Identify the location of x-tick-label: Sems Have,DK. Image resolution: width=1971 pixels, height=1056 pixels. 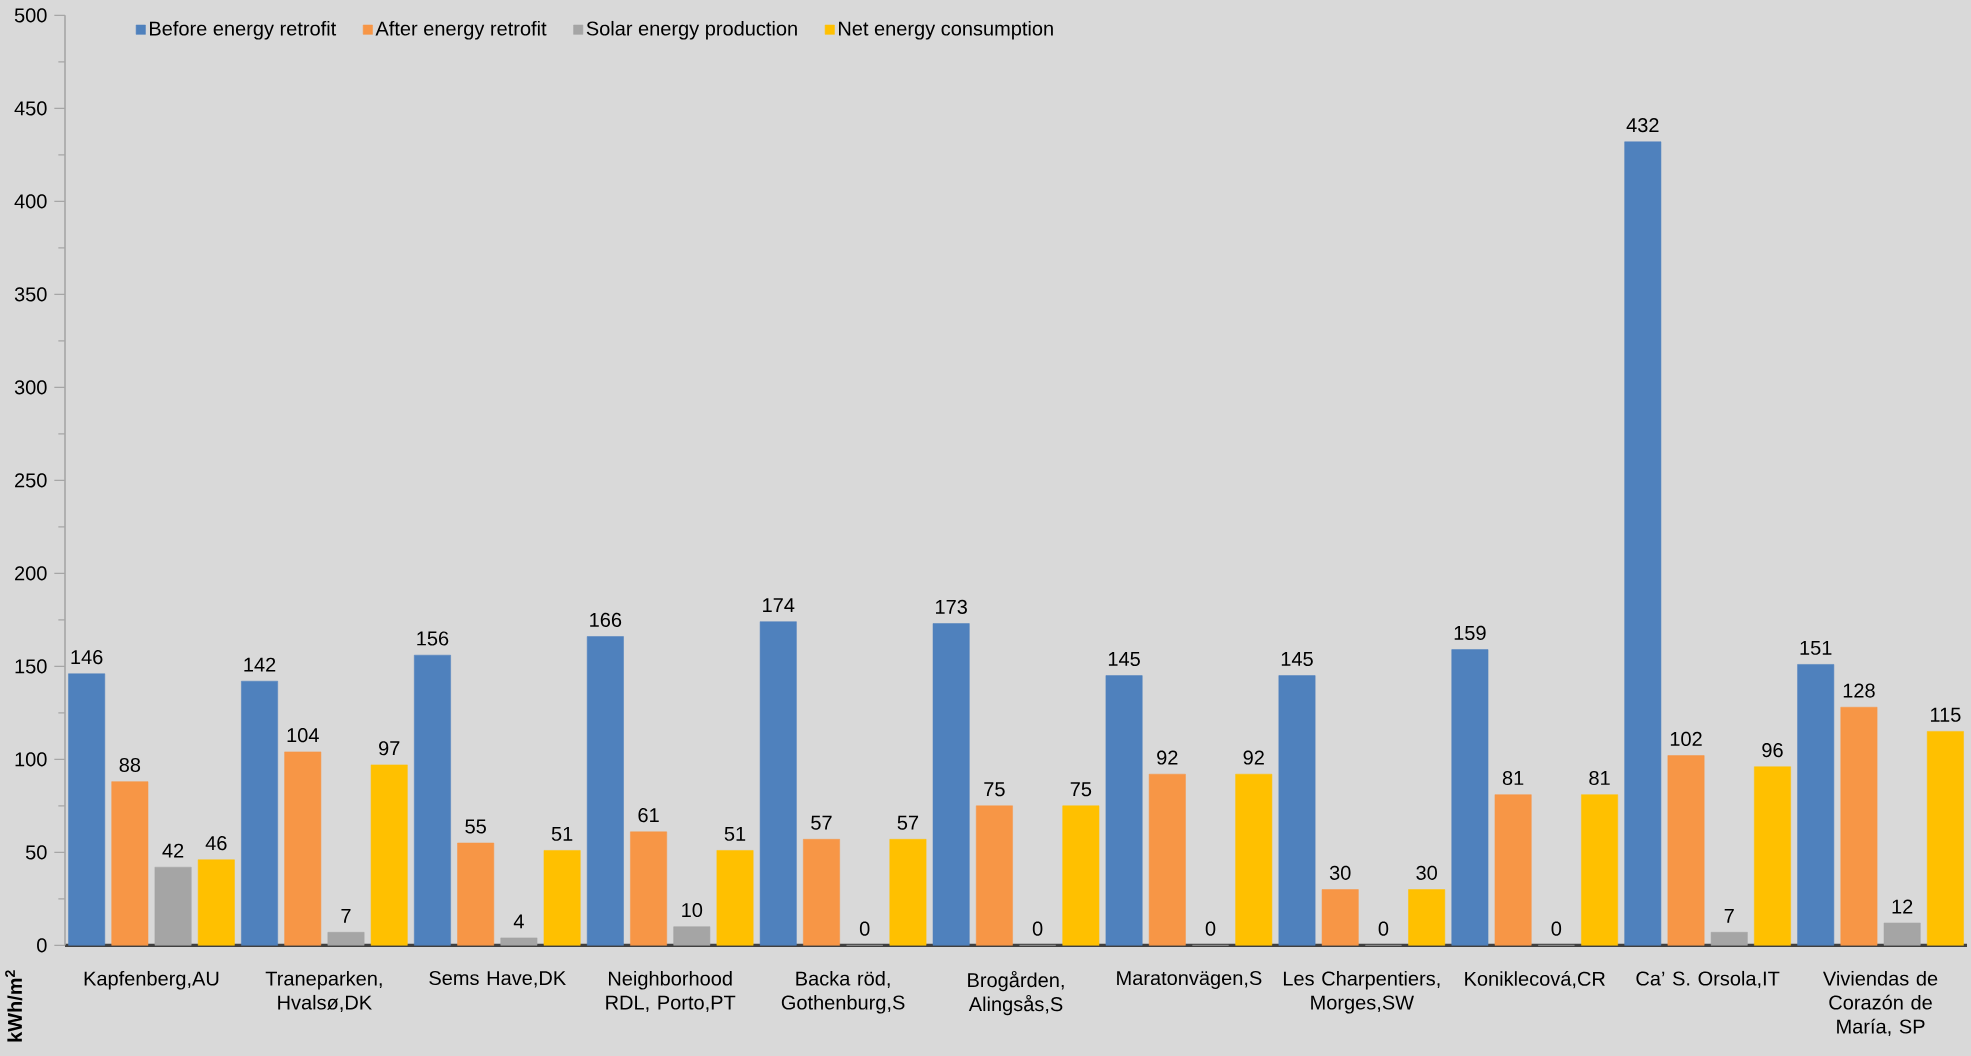
(497, 979).